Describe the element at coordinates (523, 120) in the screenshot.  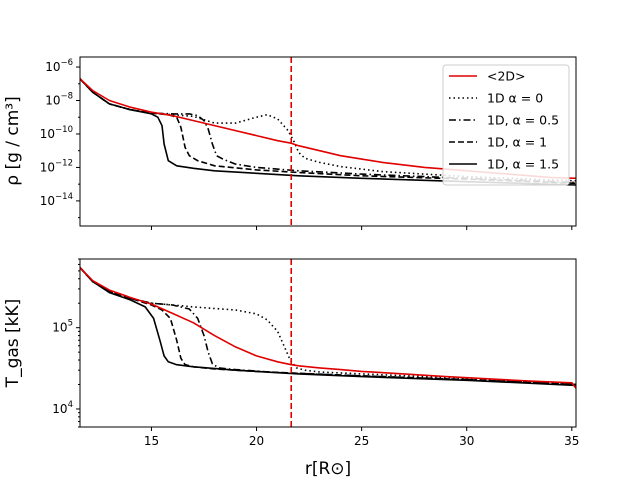
I see `legend-label-1d-0-5: 1D, α = 0.5` at that location.